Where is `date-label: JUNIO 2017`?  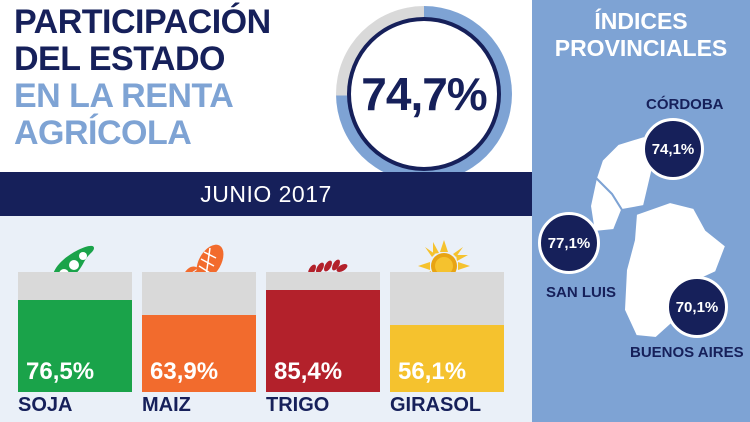
date-label: JUNIO 2017 is located at coordinates (266, 193).